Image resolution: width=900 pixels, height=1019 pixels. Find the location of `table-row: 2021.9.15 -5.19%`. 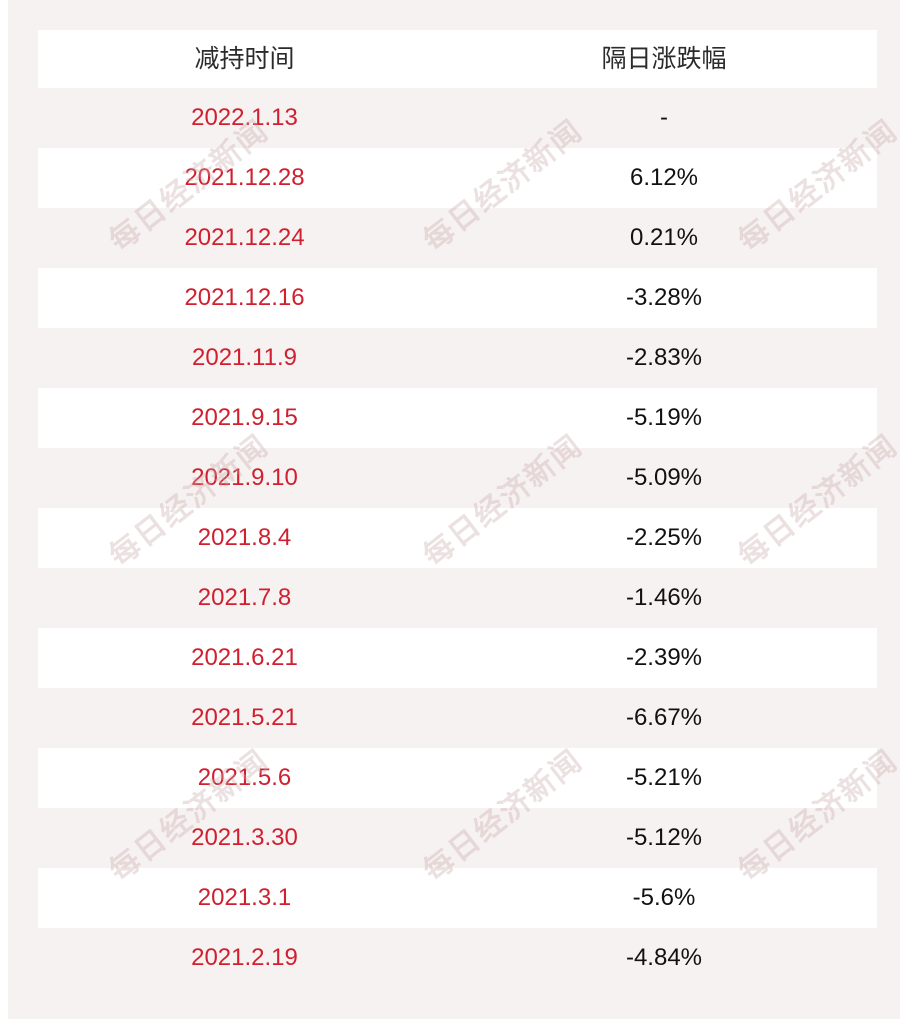

table-row: 2021.9.15 -5.19% is located at coordinates (457, 418).